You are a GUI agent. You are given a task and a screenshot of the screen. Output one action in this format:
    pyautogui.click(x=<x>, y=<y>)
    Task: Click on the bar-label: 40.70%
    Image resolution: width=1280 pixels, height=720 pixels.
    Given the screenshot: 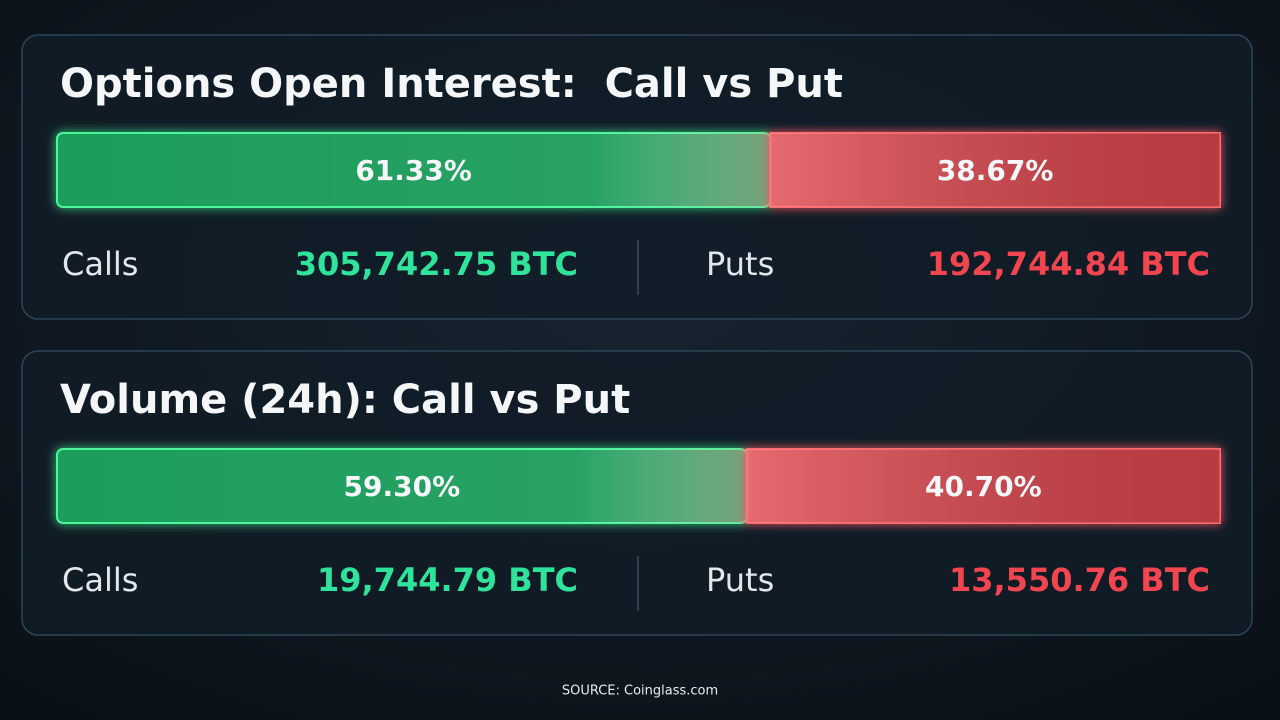 What is the action you would take?
    pyautogui.click(x=983, y=486)
    